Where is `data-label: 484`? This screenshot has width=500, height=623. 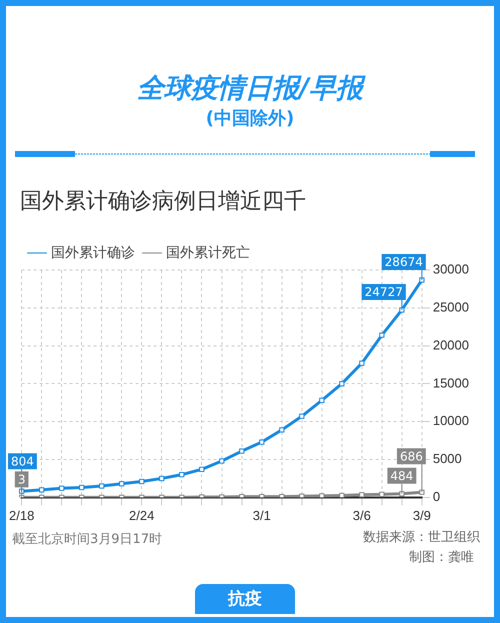 data-label: 484 is located at coordinates (402, 475).